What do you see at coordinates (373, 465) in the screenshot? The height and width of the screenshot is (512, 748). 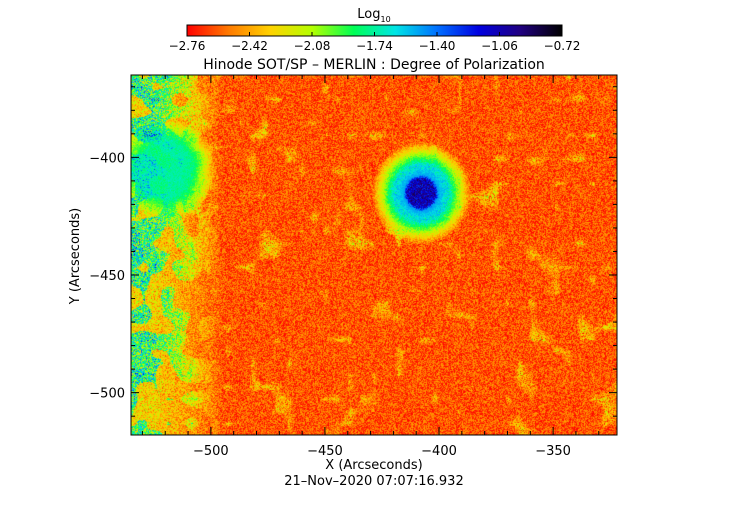 I see `x-axis-label: X (Arcseconds)` at bounding box center [373, 465].